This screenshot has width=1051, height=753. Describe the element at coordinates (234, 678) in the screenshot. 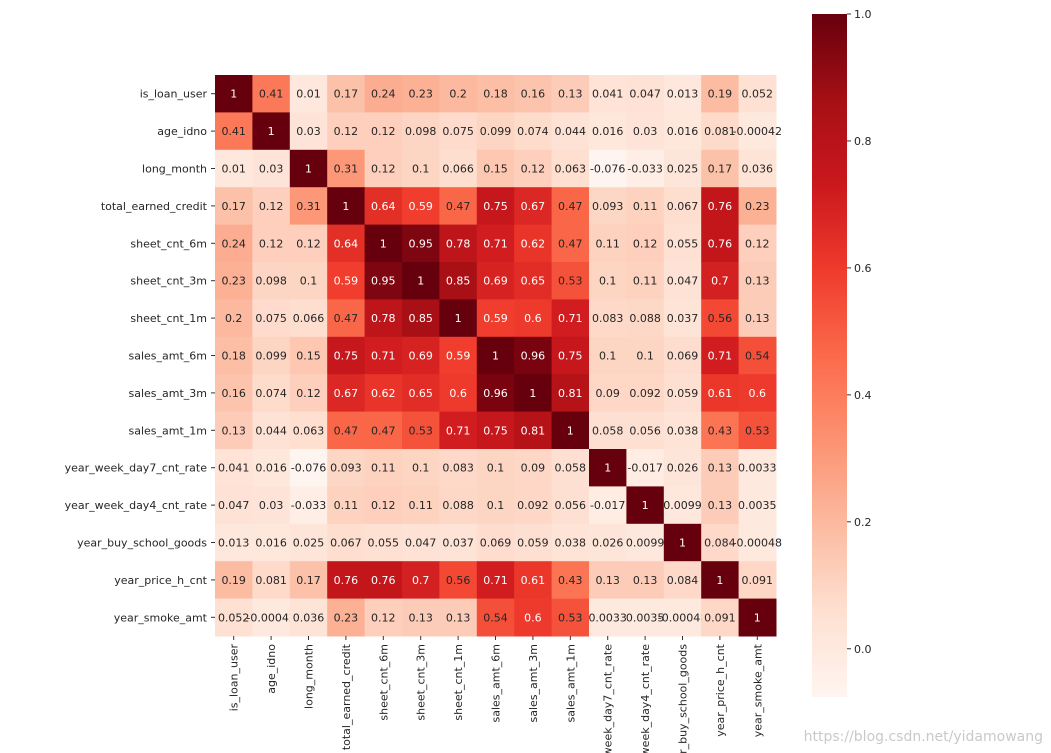

I see `x-tick-label: is_loan_user` at that location.